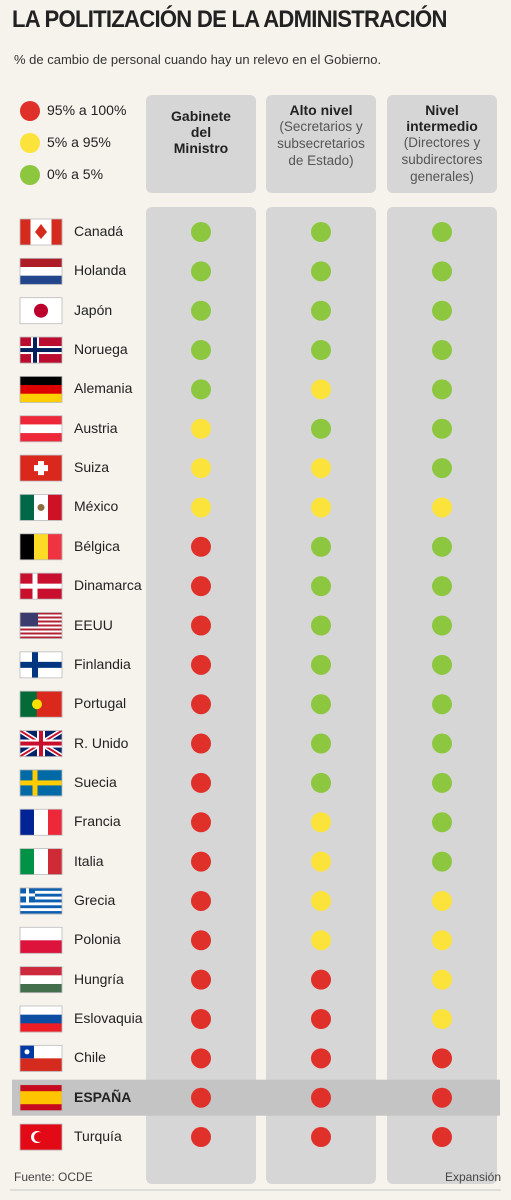 The width and height of the screenshot is (511, 1200). I want to click on country-name: ESPAÑA, so click(103, 1096).